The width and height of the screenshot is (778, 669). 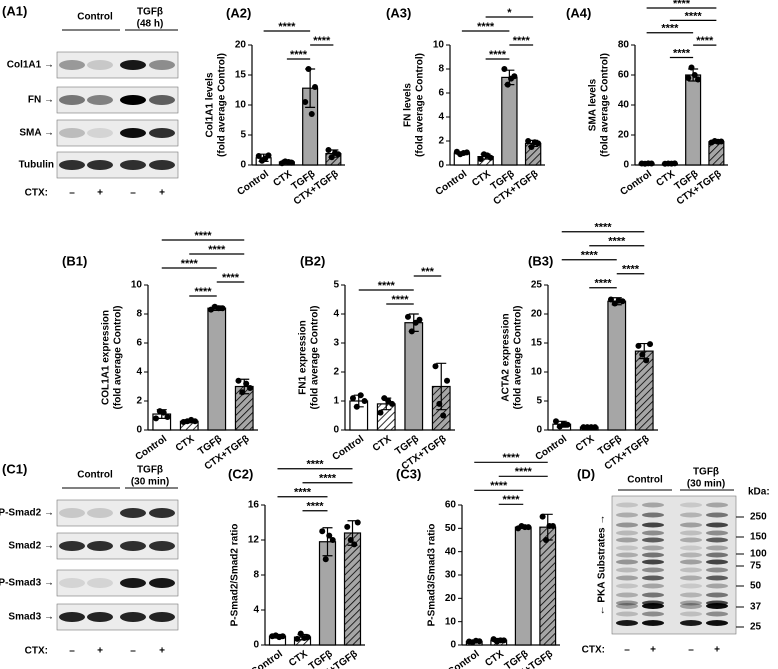 I want to click on significance-label: *, so click(x=509, y=13).